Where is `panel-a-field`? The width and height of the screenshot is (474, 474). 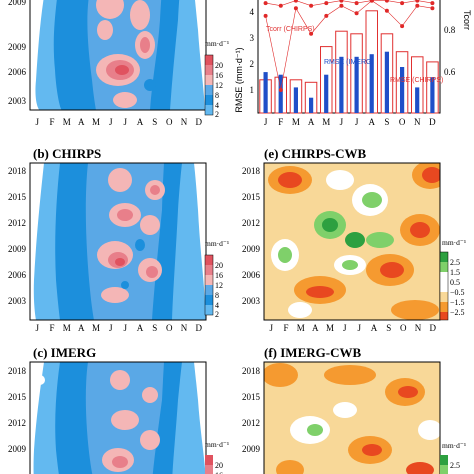 panel-a-field is located at coordinates (118, 55).